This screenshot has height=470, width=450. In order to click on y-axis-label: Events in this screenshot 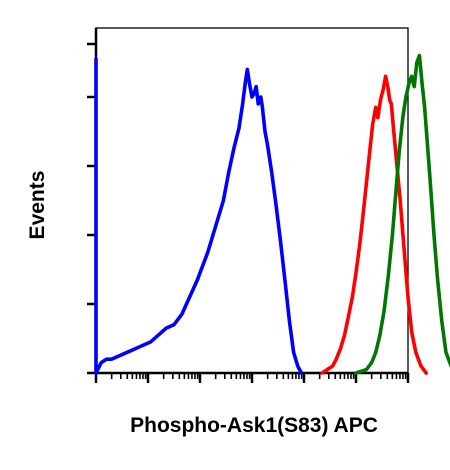, I will do `click(37, 205)`.